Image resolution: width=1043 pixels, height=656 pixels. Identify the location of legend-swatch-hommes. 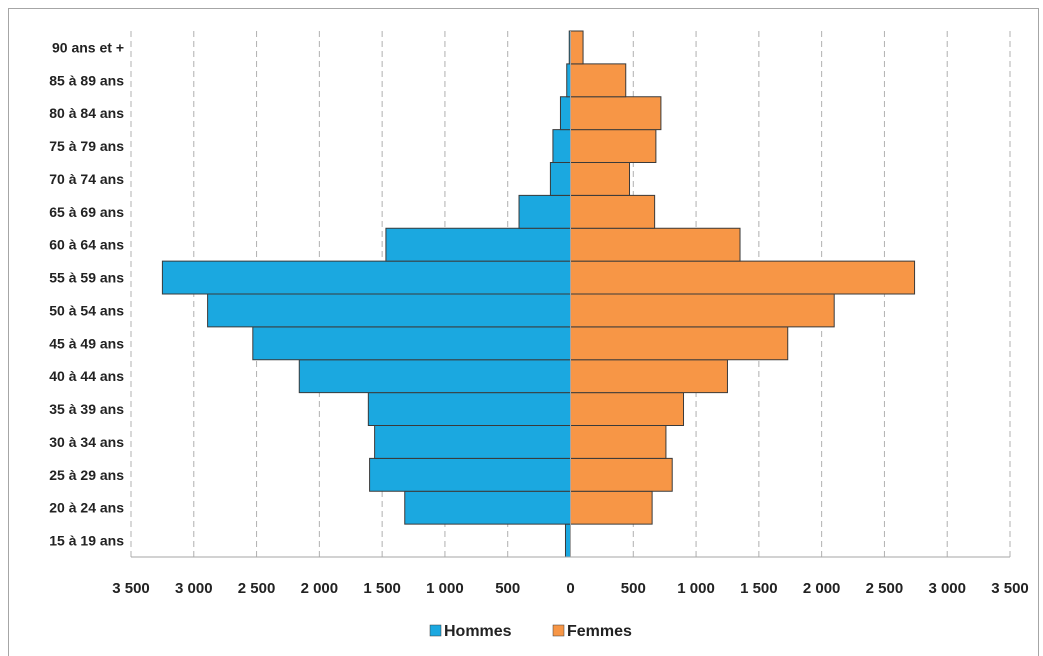
(435, 630).